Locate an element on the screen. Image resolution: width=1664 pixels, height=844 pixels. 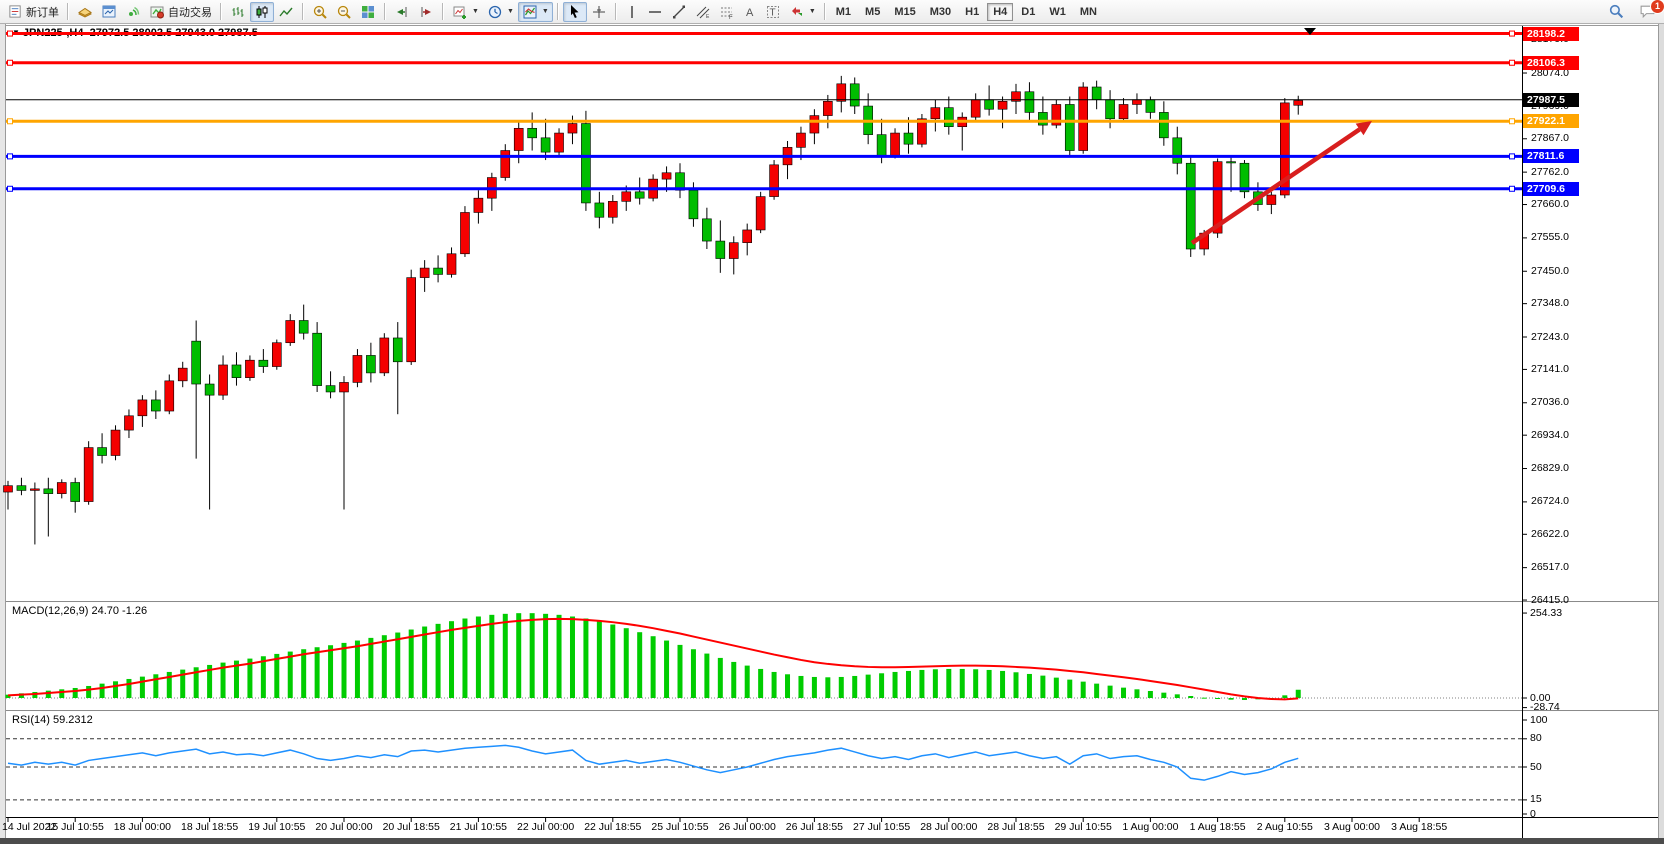
auto-trading-button: 自动交易 is located at coordinates (180, 12).